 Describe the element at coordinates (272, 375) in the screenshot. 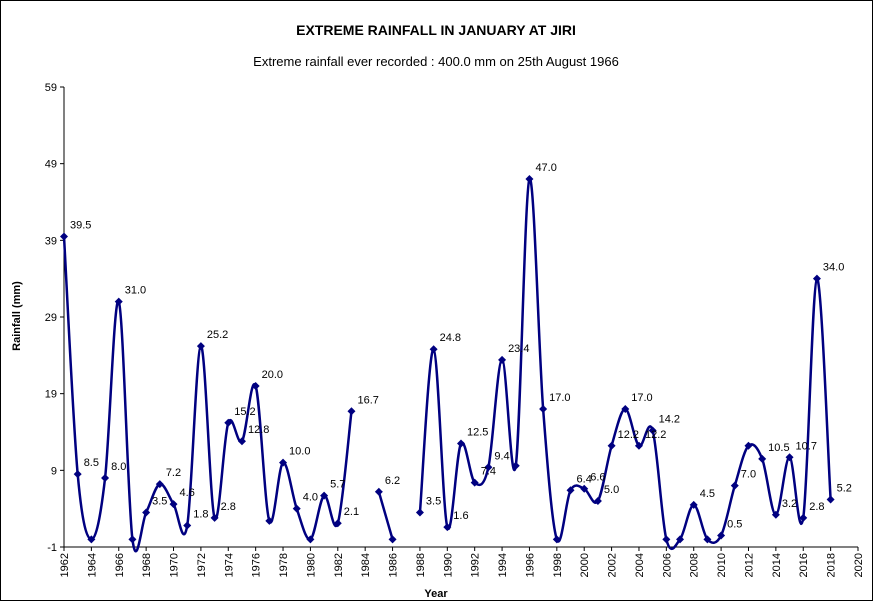

I see `data-label: 20.0` at that location.